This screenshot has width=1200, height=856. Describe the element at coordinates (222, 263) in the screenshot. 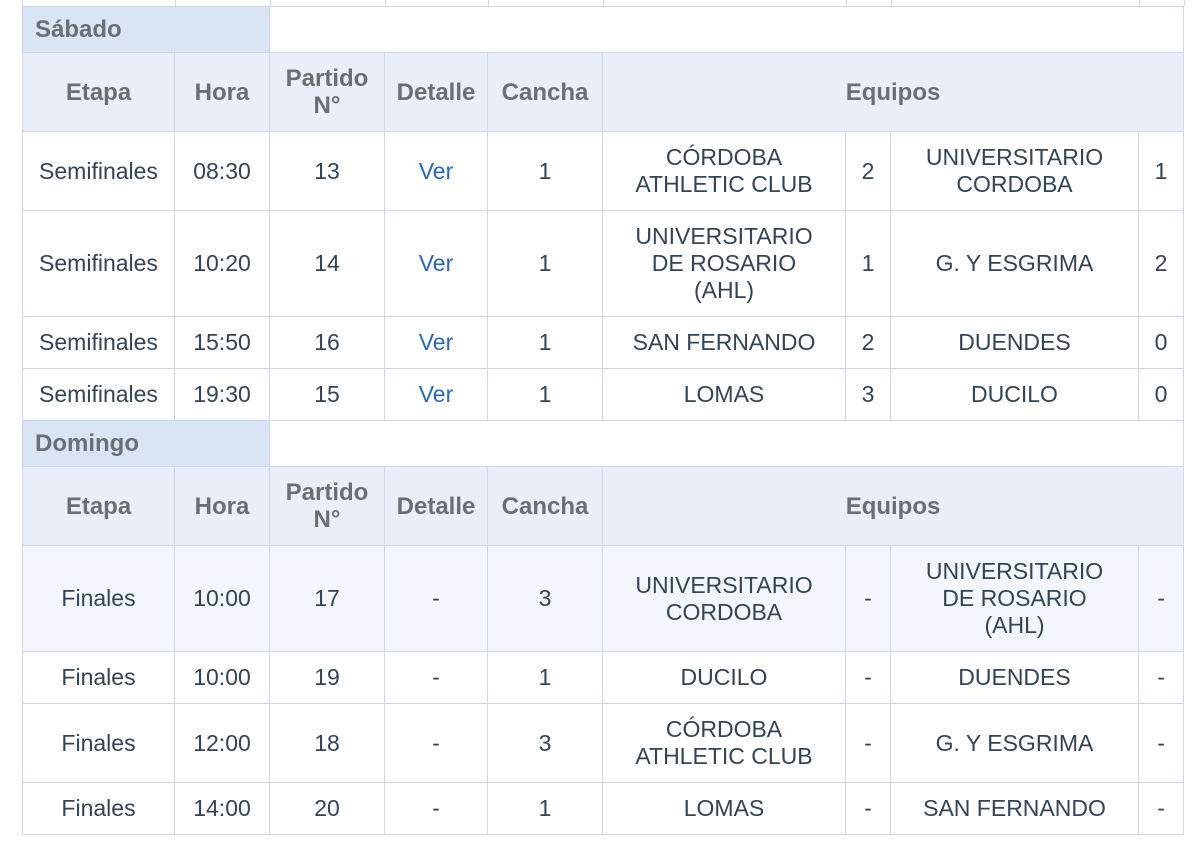

I see `hora-cell: 10:20` at that location.